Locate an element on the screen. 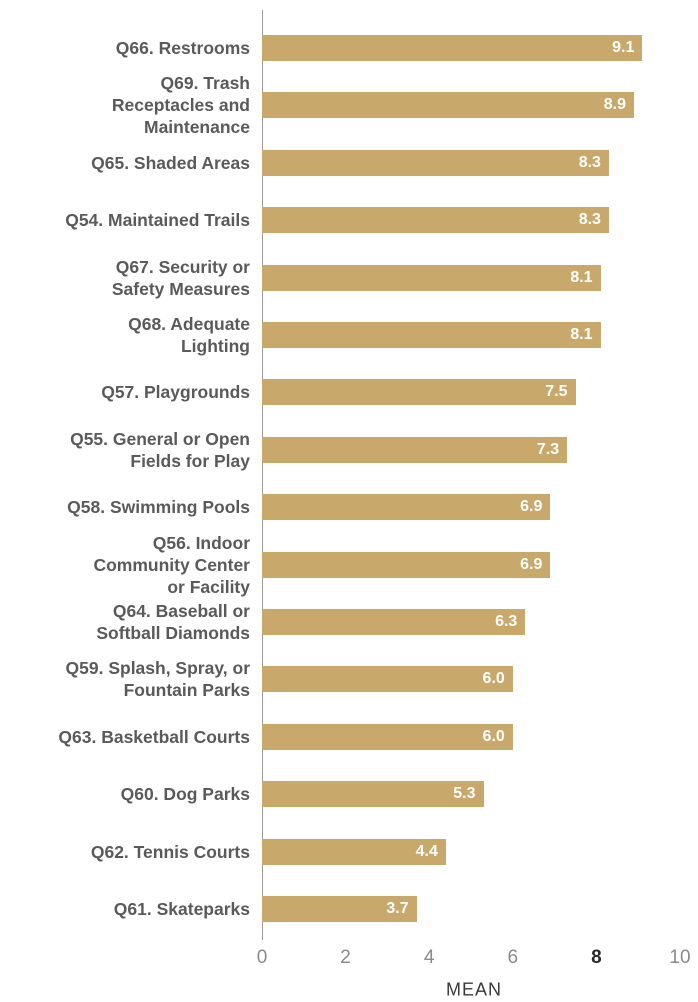 The height and width of the screenshot is (1002, 698). category-label: Q55. General or Open Fields for Play is located at coordinates (160, 449).